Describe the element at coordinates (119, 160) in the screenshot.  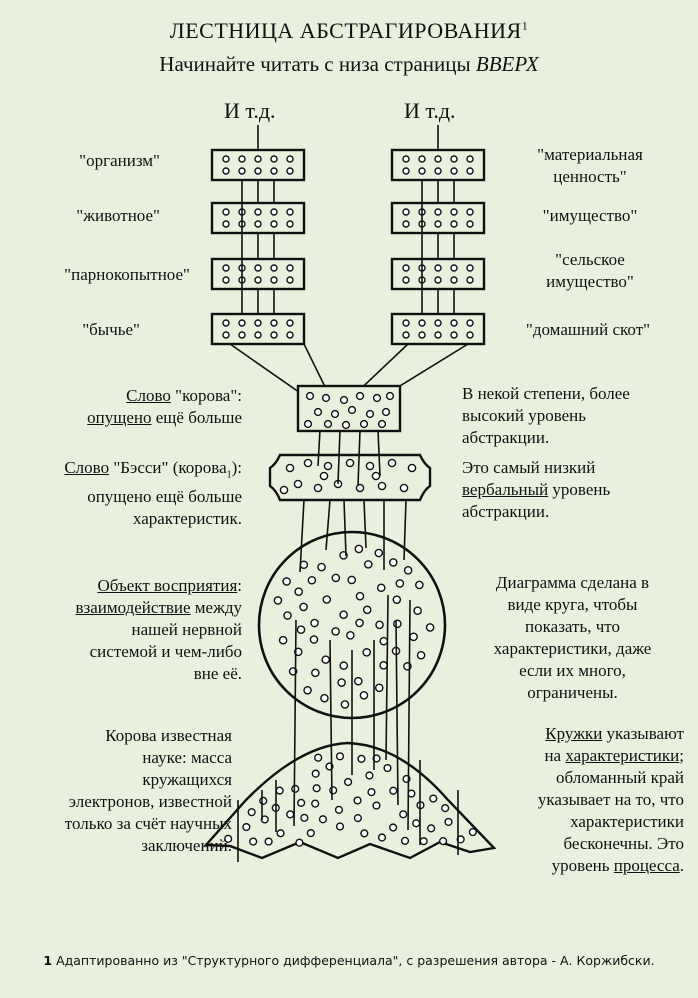
I see `label-organism: "организм"` at that location.